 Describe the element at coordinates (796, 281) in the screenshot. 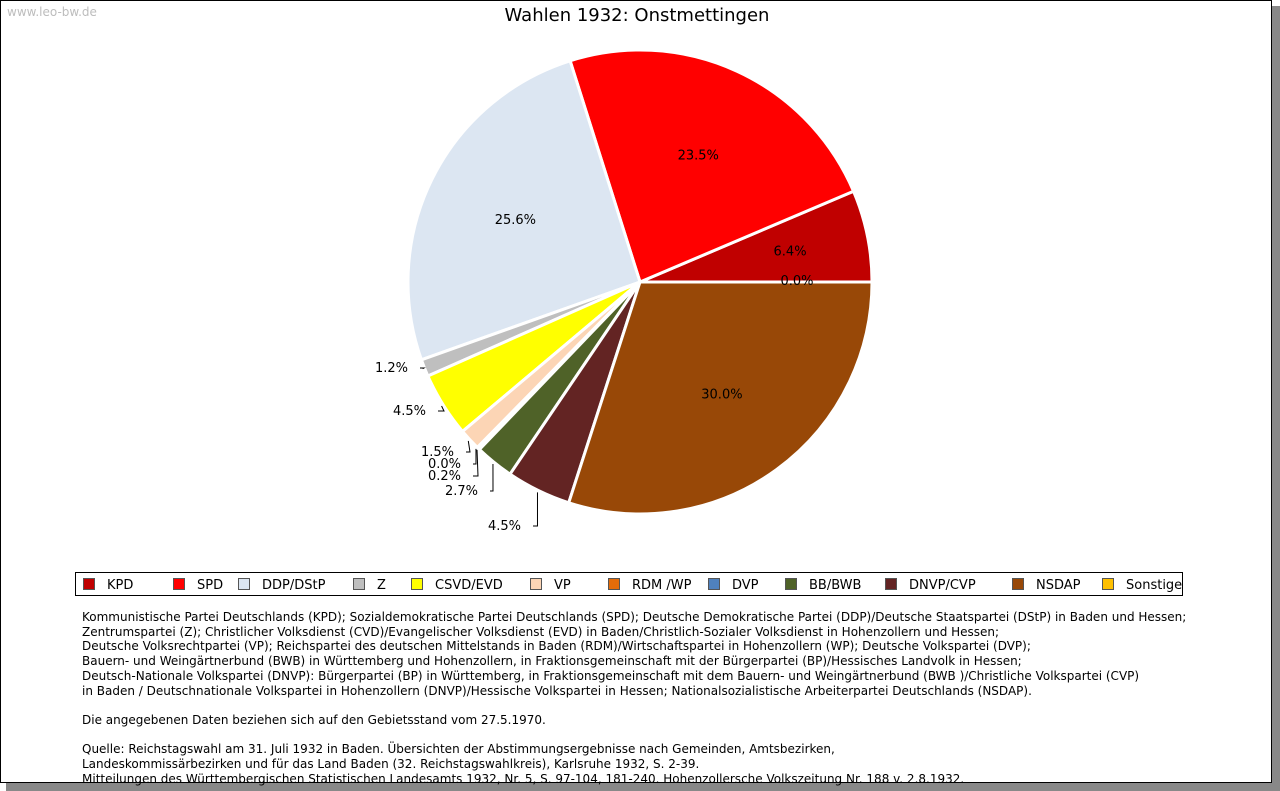

I see `slice-label-sonstige: 0.0%` at that location.